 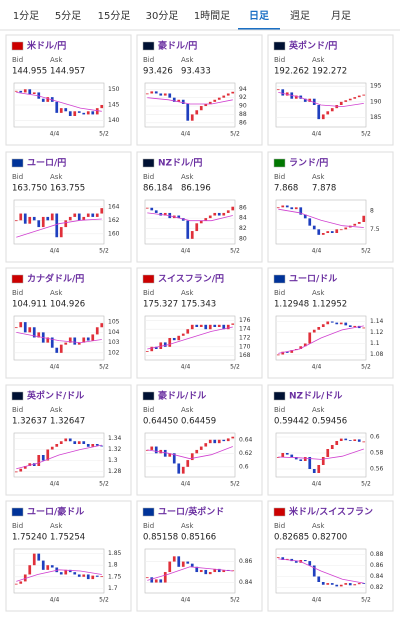 I want to click on y-tick-label: 190, so click(x=376, y=101).